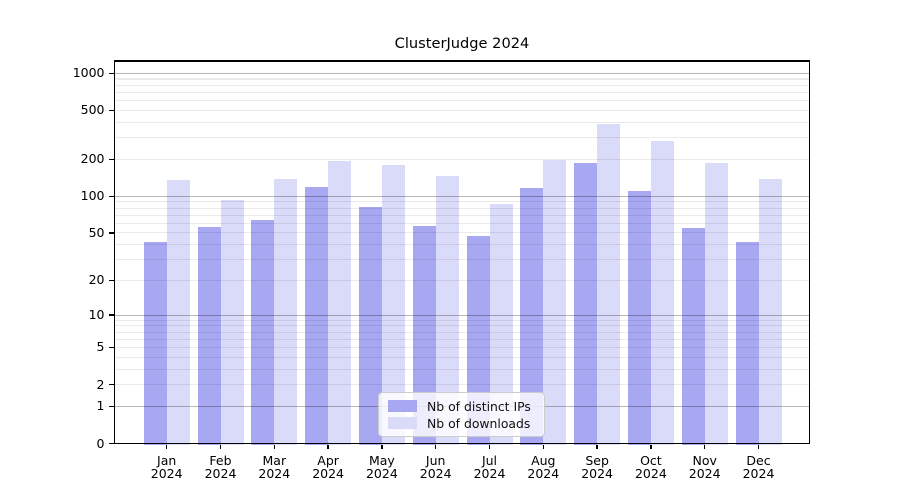 This screenshot has width=900, height=500. Describe the element at coordinates (178, 312) in the screenshot. I see `bar-downloads-jan` at that location.